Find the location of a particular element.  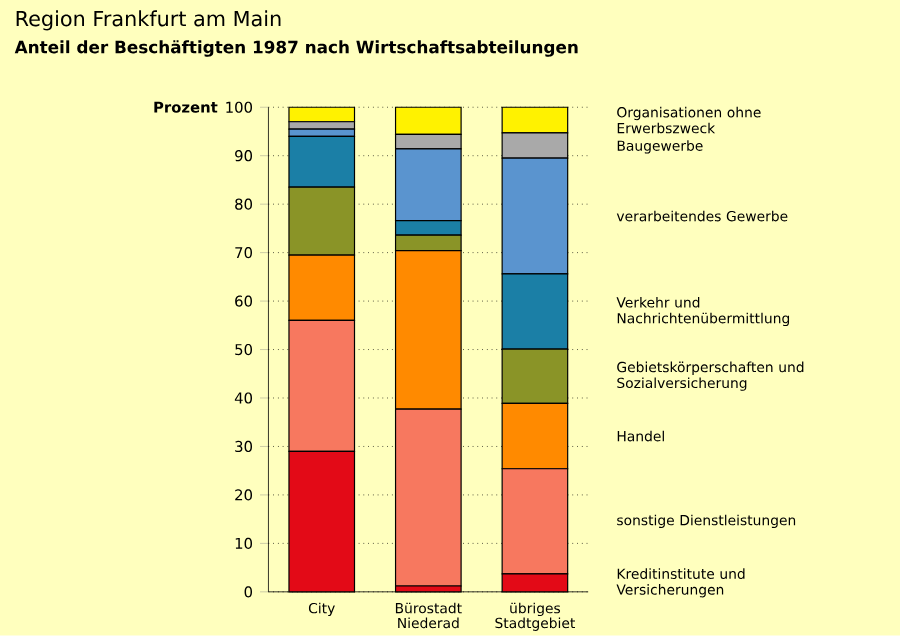

chart-subtitle: Anteil der Beschäftigten 1987 nach Wirtschaftsabteilungen is located at coordinates (296, 48).